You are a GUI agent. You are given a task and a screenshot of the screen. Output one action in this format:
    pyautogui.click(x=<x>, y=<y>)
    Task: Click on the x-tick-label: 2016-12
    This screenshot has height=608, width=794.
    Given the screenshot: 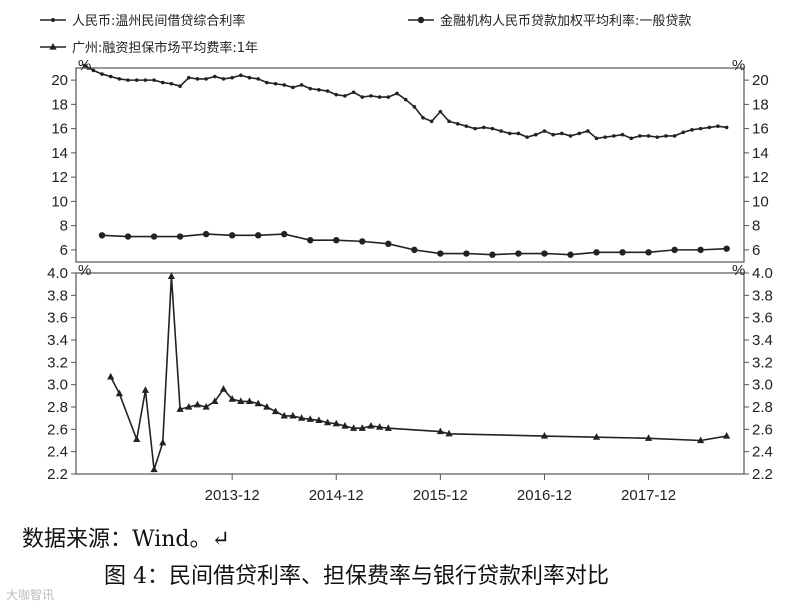 What is the action you would take?
    pyautogui.click(x=544, y=495)
    